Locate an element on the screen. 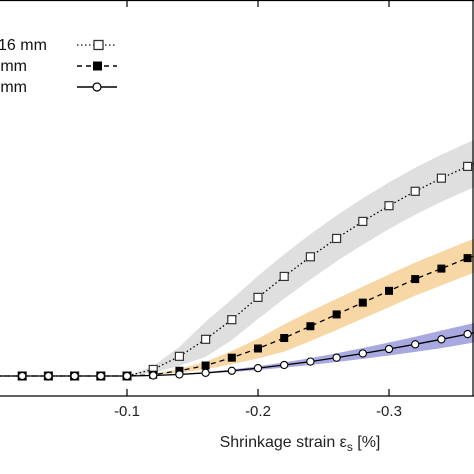  x-tick-label: -0.1 is located at coordinates (127, 411).